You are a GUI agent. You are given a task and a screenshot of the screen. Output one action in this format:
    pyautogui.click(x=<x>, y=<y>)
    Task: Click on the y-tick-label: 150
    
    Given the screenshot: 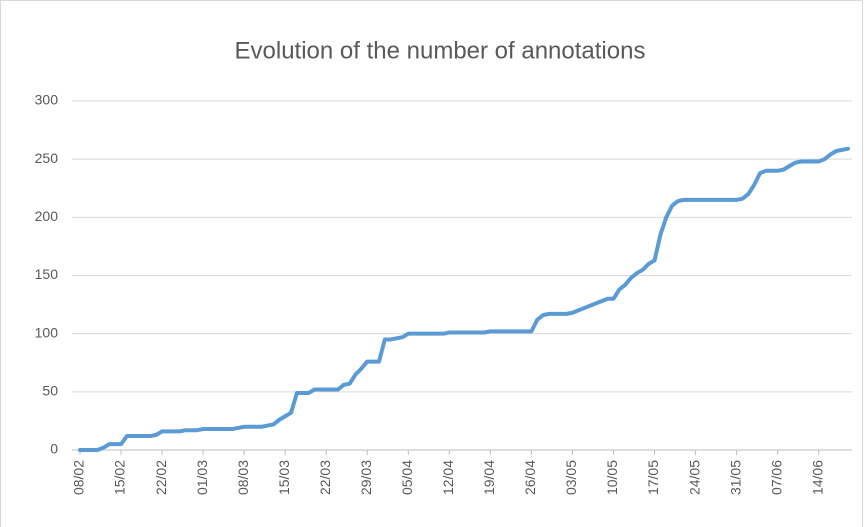 What is the action you would take?
    pyautogui.click(x=47, y=274)
    